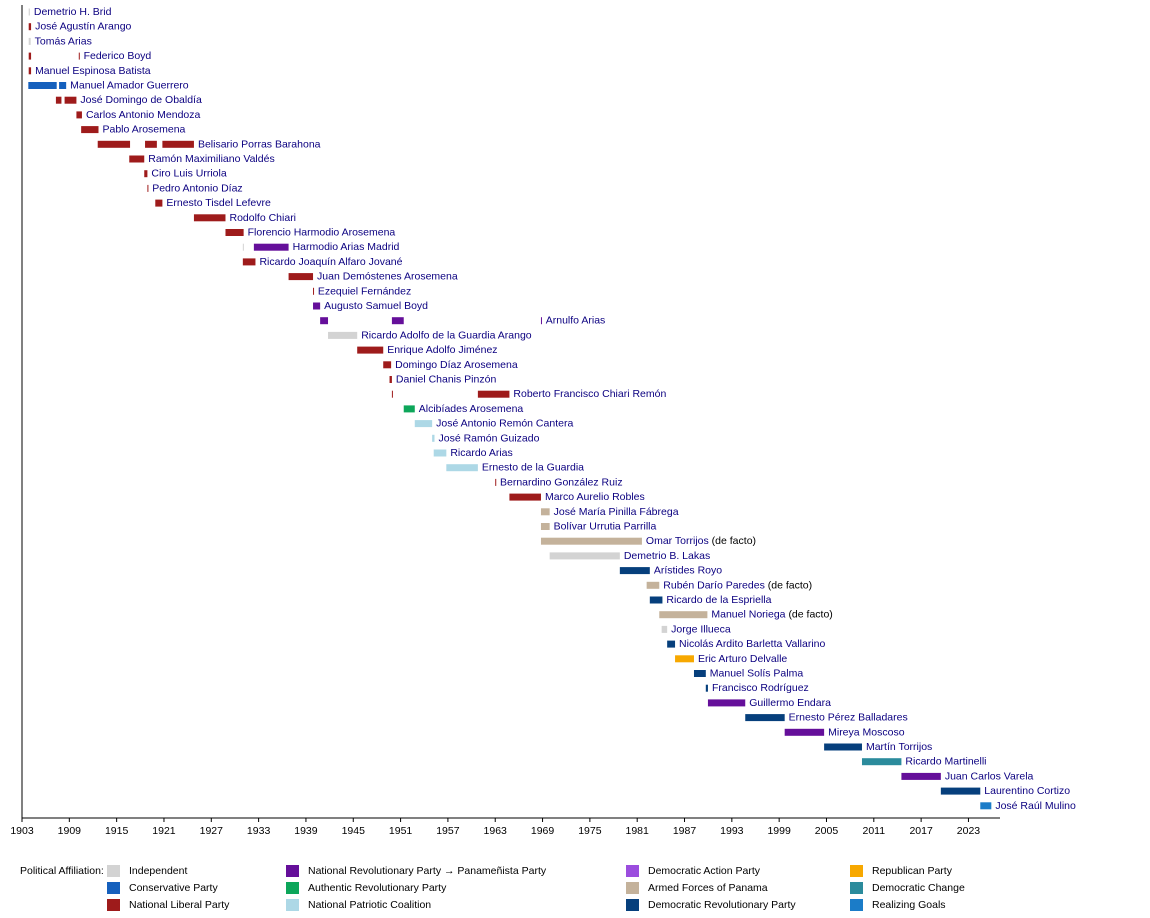 Image resolution: width=1150 pixels, height=918 pixels. Describe the element at coordinates (259, 831) in the screenshot. I see `x-tick-label: 1933` at that location.